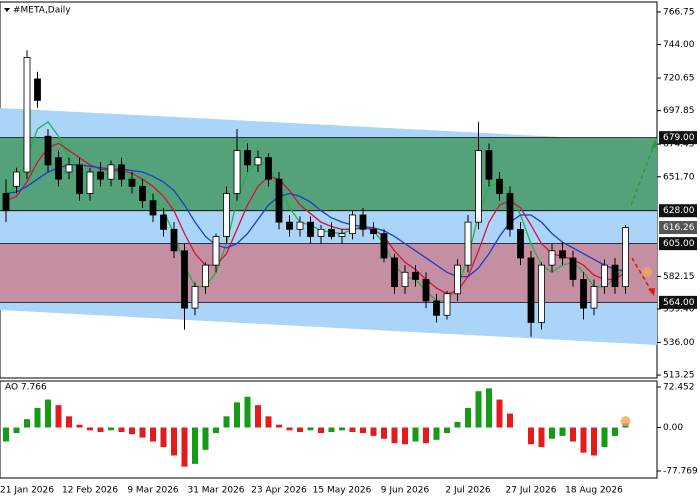 The height and width of the screenshot is (500, 700). What do you see at coordinates (679, 309) in the screenshot?
I see `y-tick-label: 559.40` at bounding box center [679, 309].